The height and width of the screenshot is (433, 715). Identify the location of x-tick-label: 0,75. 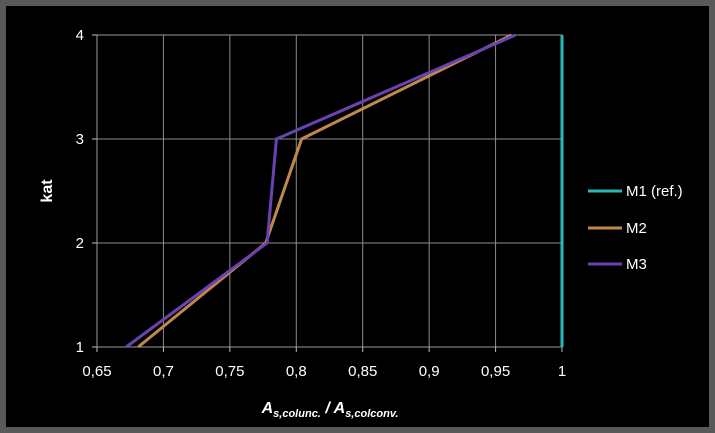
(229, 371).